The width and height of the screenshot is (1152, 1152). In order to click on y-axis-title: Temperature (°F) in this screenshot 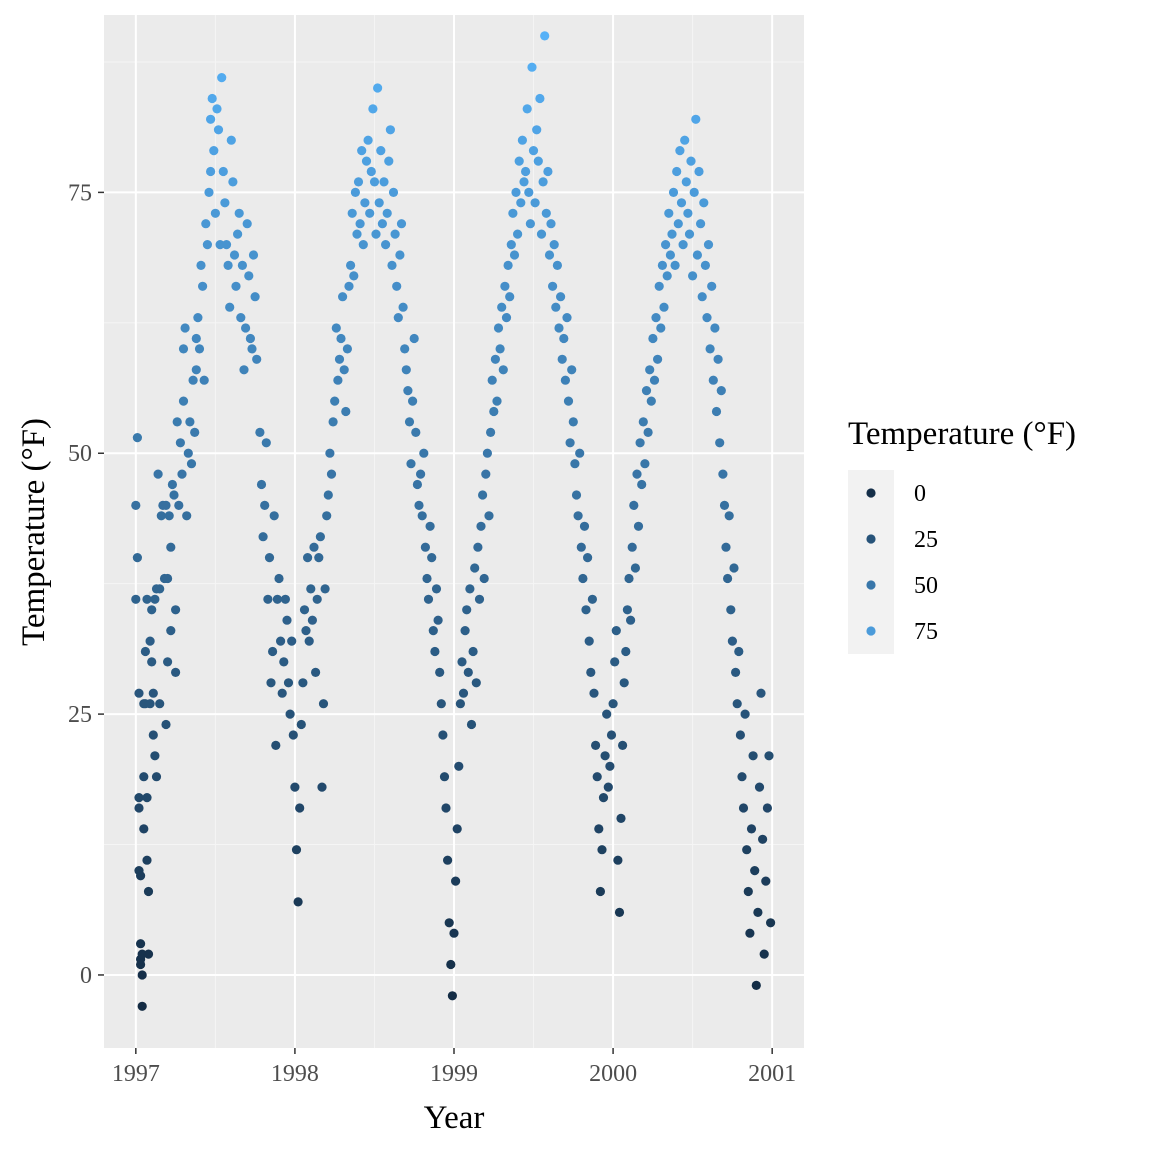, I will do `click(34, 532)`.